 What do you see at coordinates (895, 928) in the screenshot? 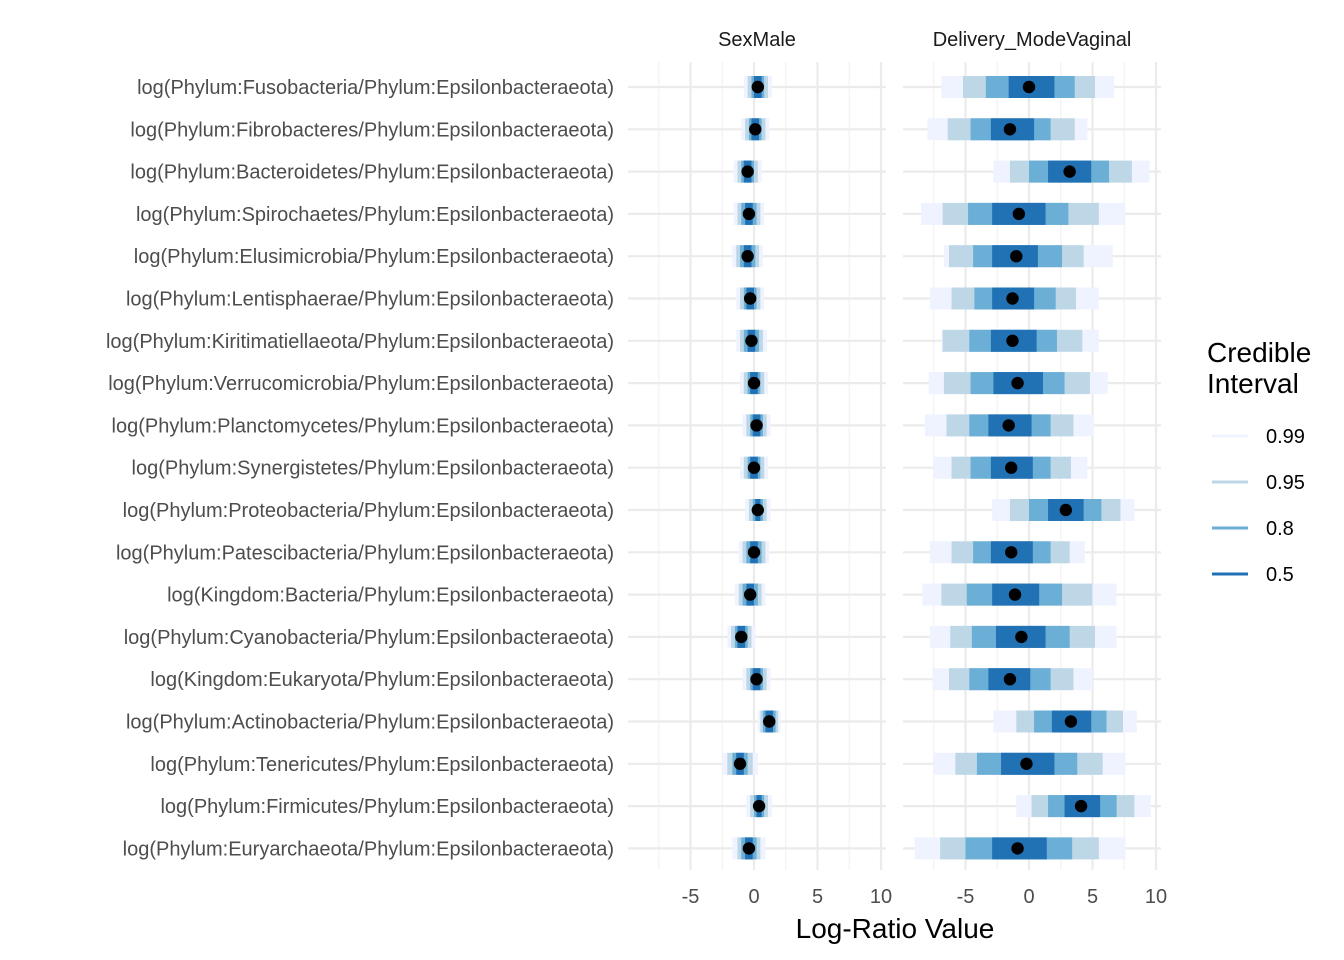
I see `x-axis-title: Log-Ratio Value` at bounding box center [895, 928].